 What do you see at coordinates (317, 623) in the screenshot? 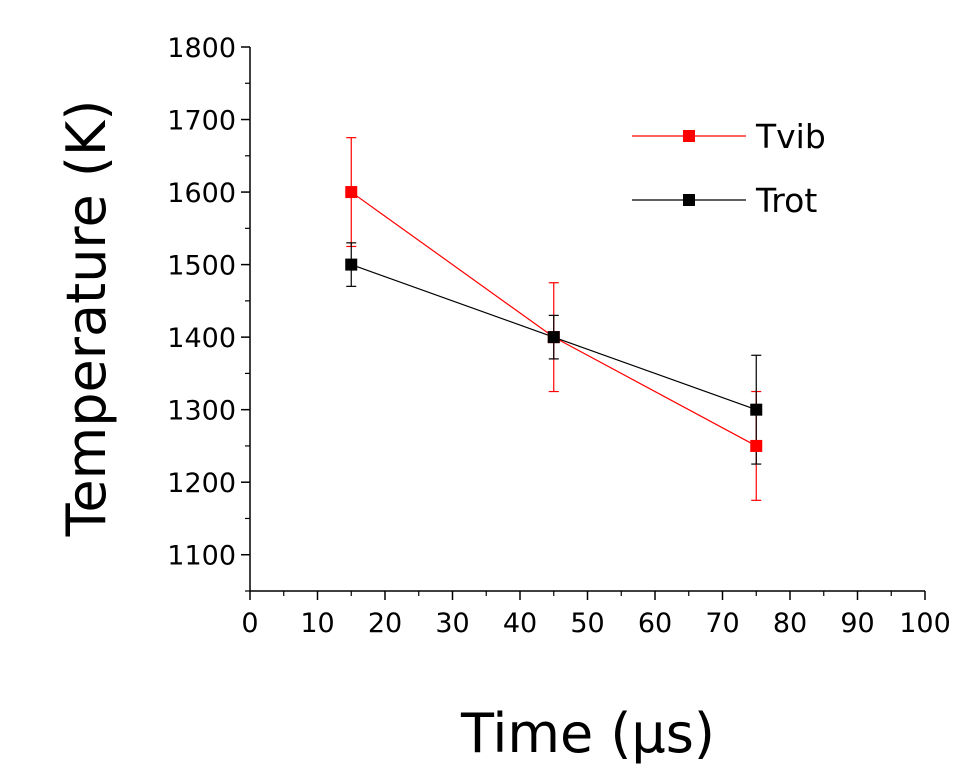
I see `x-tick-label: 10` at bounding box center [317, 623].